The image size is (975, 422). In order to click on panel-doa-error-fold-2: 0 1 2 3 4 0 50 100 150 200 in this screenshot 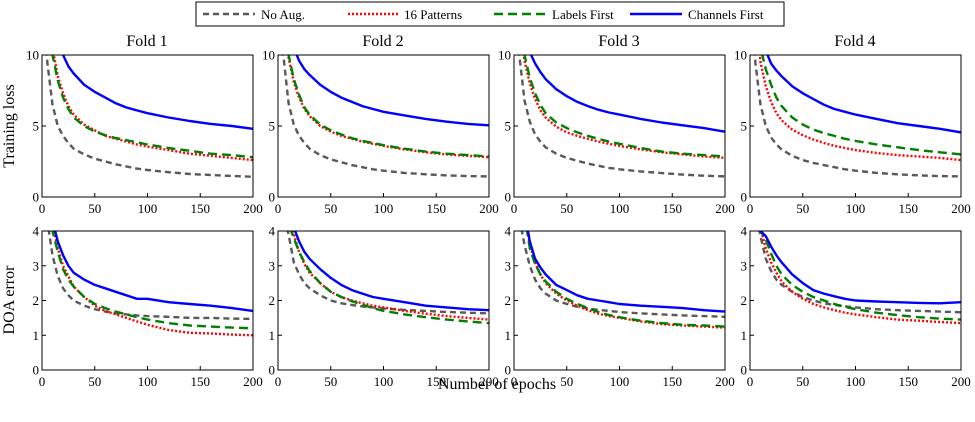, I will do `click(384, 307)`.